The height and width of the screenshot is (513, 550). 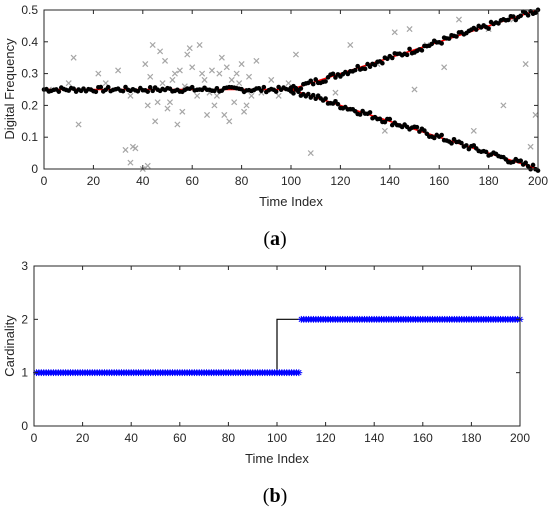 I want to click on x-tick-label: 160, so click(x=423, y=438).